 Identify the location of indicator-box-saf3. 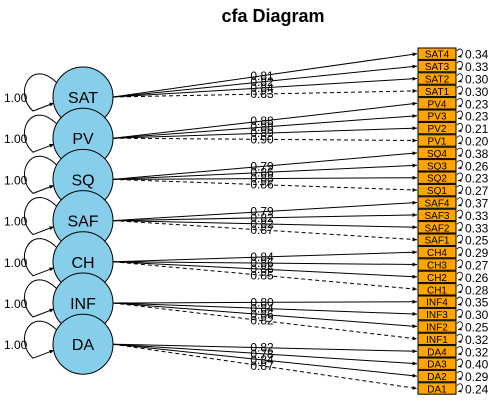
(437, 215).